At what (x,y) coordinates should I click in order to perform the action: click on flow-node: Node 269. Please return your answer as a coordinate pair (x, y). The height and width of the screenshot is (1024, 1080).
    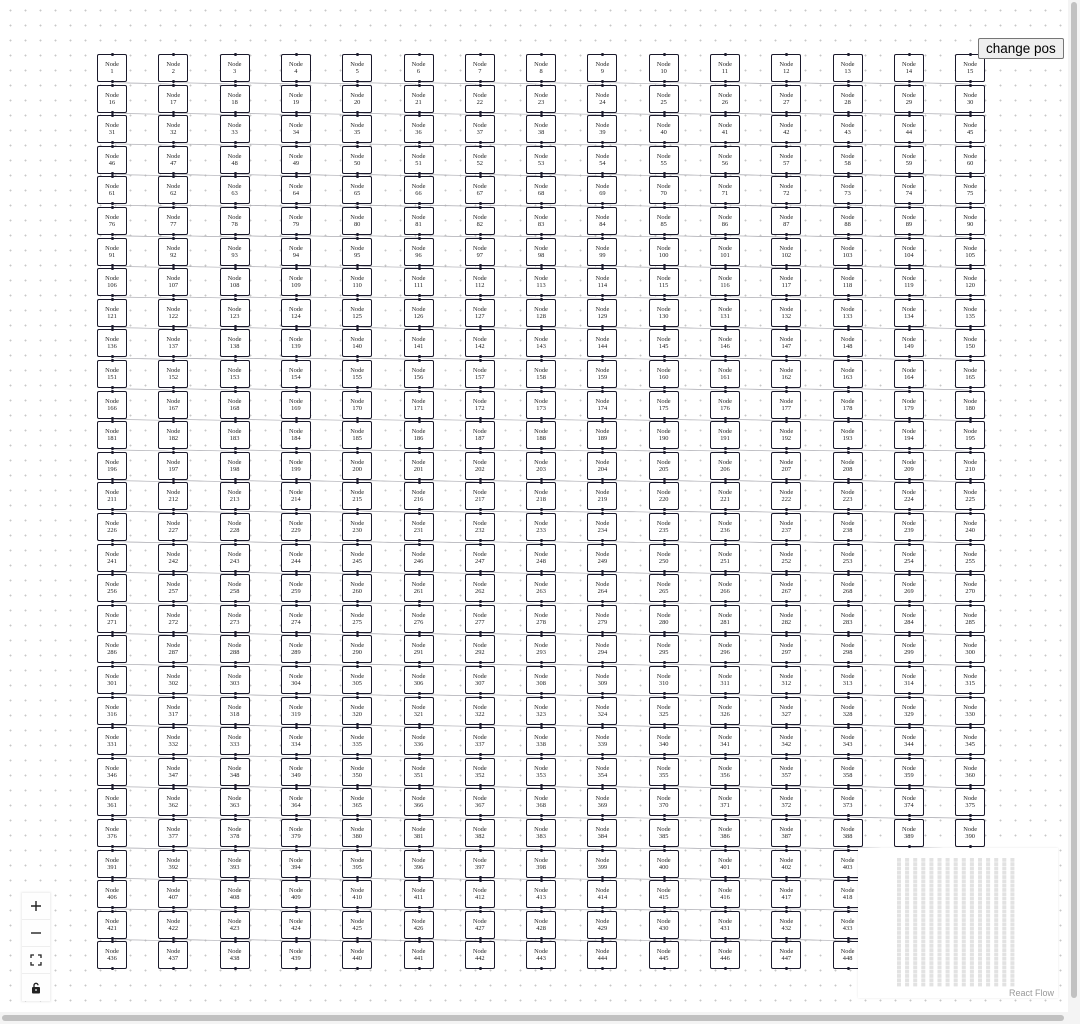
    Looking at the image, I should click on (908, 588).